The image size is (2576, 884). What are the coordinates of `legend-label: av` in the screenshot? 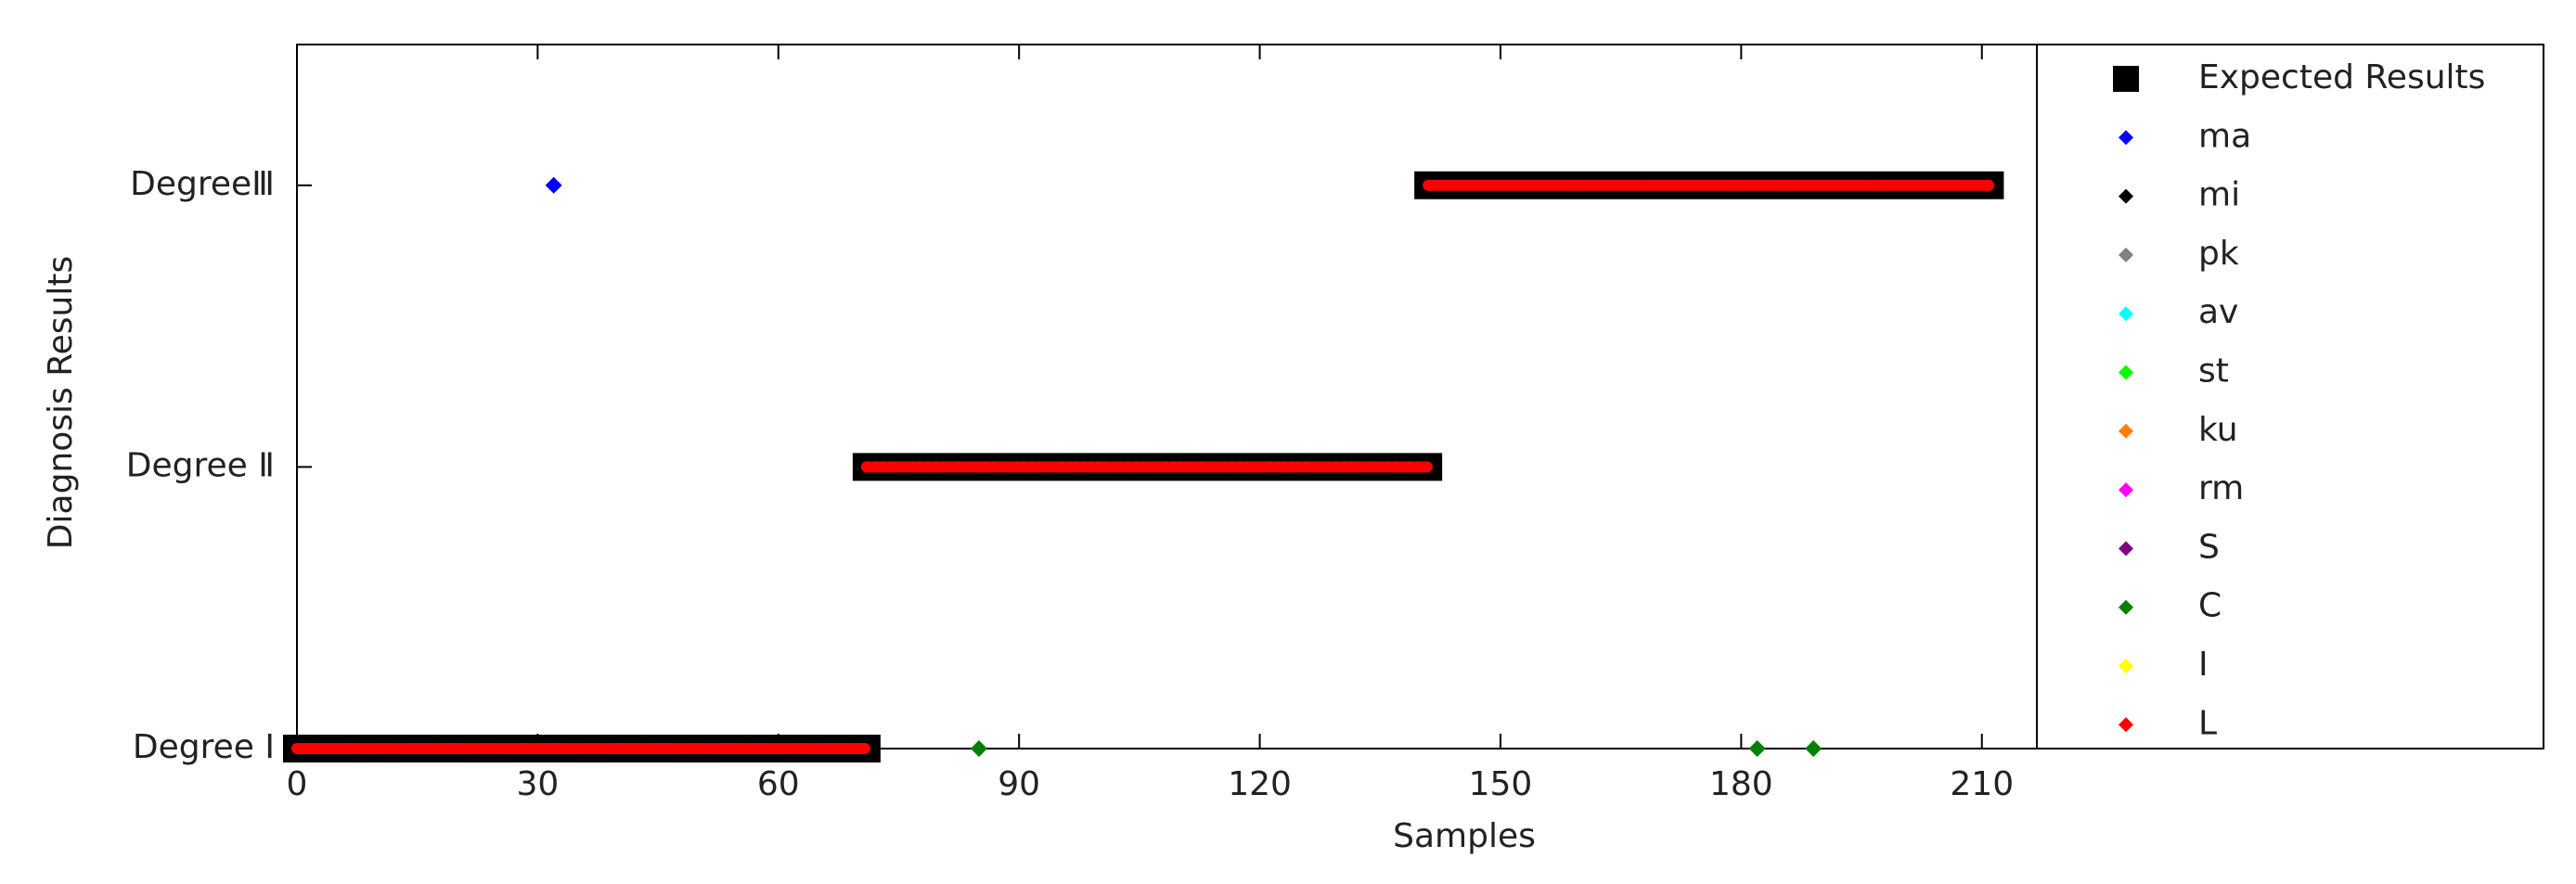 It's located at (2218, 312).